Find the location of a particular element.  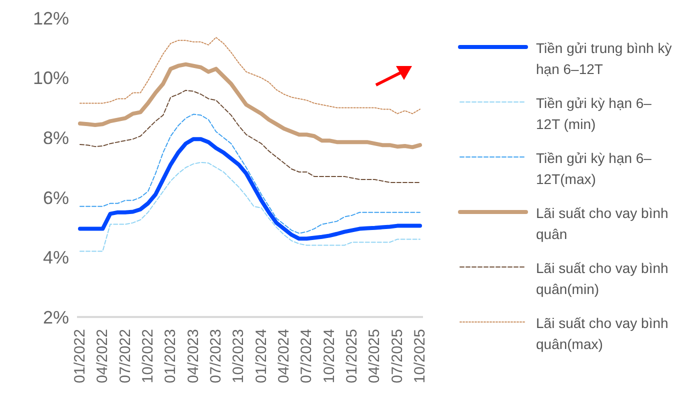

x-tick-label: 04/2022 is located at coordinates (103, 356).